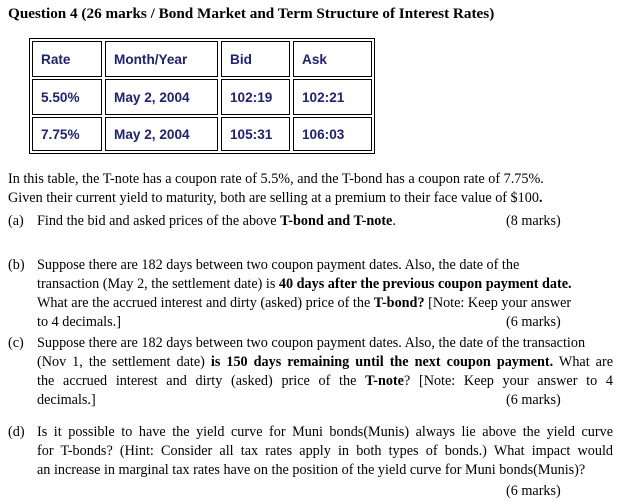  I want to click on cell-ask: 102:21, so click(332, 97).